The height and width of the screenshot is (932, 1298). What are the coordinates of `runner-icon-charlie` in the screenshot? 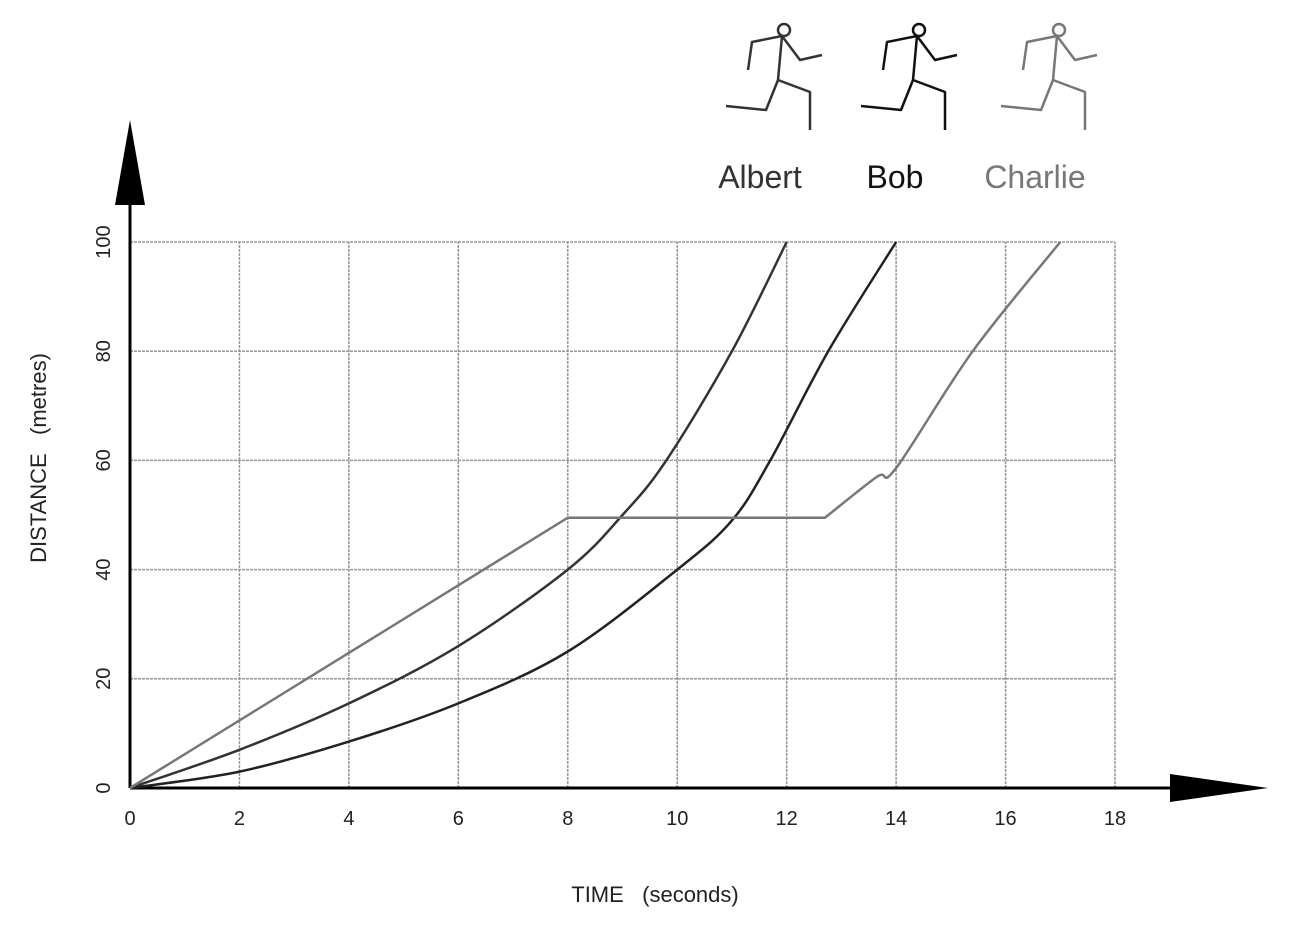 It's located at (1049, 76).